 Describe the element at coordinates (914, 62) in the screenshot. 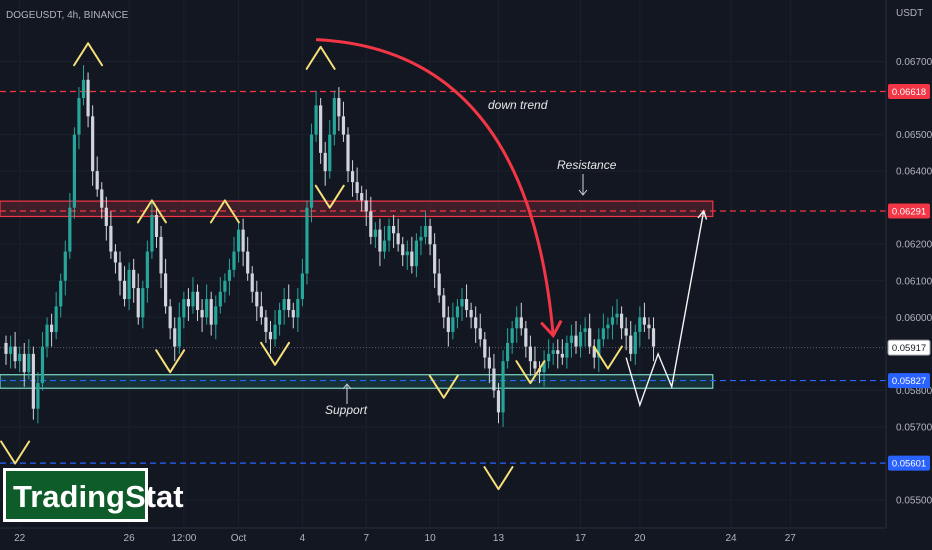

I see `price-tick-label: 0.06700` at that location.